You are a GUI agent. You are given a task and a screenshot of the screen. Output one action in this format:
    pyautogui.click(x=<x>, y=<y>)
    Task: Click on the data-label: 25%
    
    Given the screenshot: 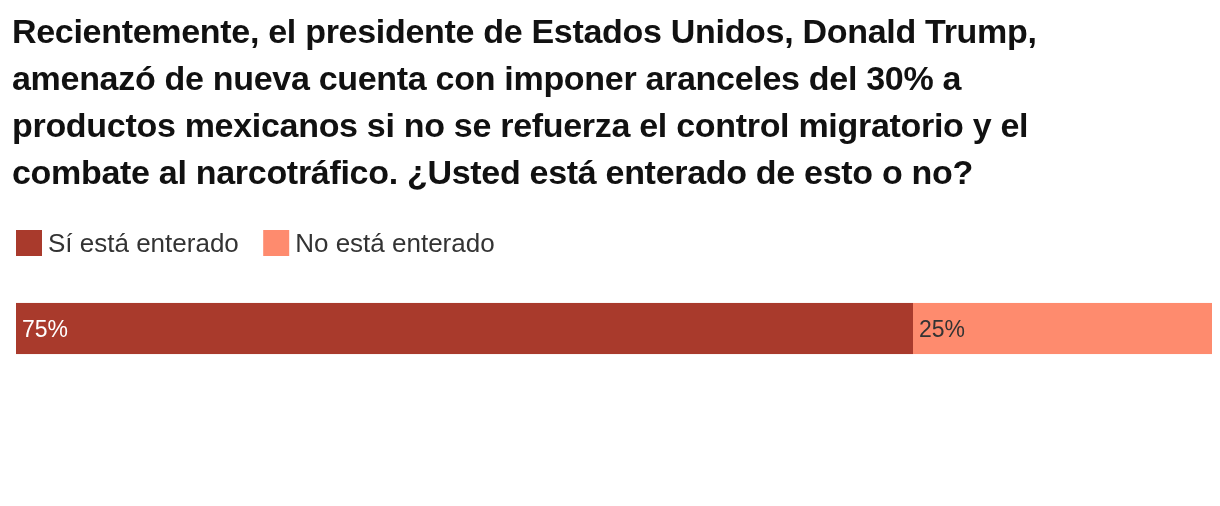 What is the action you would take?
    pyautogui.click(x=942, y=328)
    